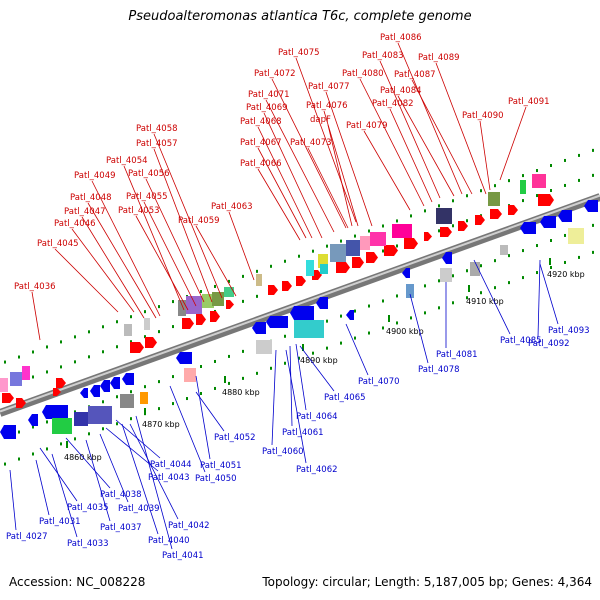  What do you see at coordinates (77, 582) in the screenshot?
I see `accession-text: Accession: NC_008228` at bounding box center [77, 582].